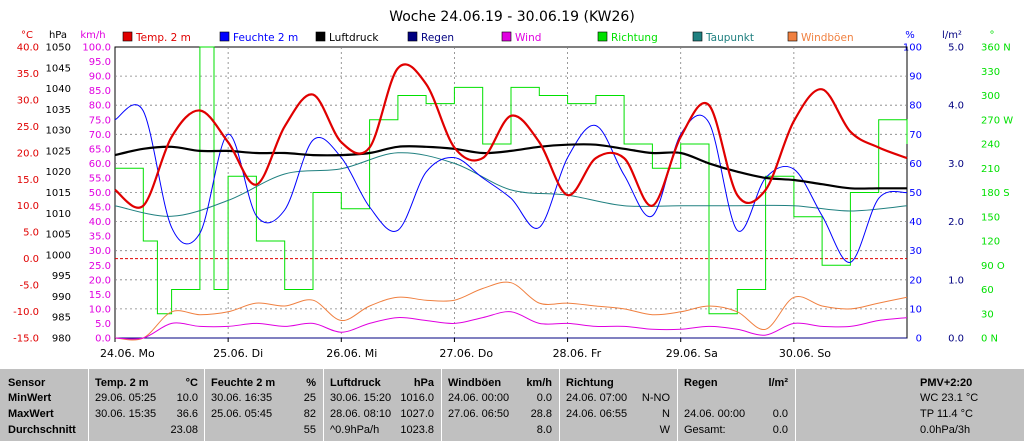 The width and height of the screenshot is (1024, 441). What do you see at coordinates (163, 38) in the screenshot?
I see `legend-label-temp: Temp. 2 m` at bounding box center [163, 38].